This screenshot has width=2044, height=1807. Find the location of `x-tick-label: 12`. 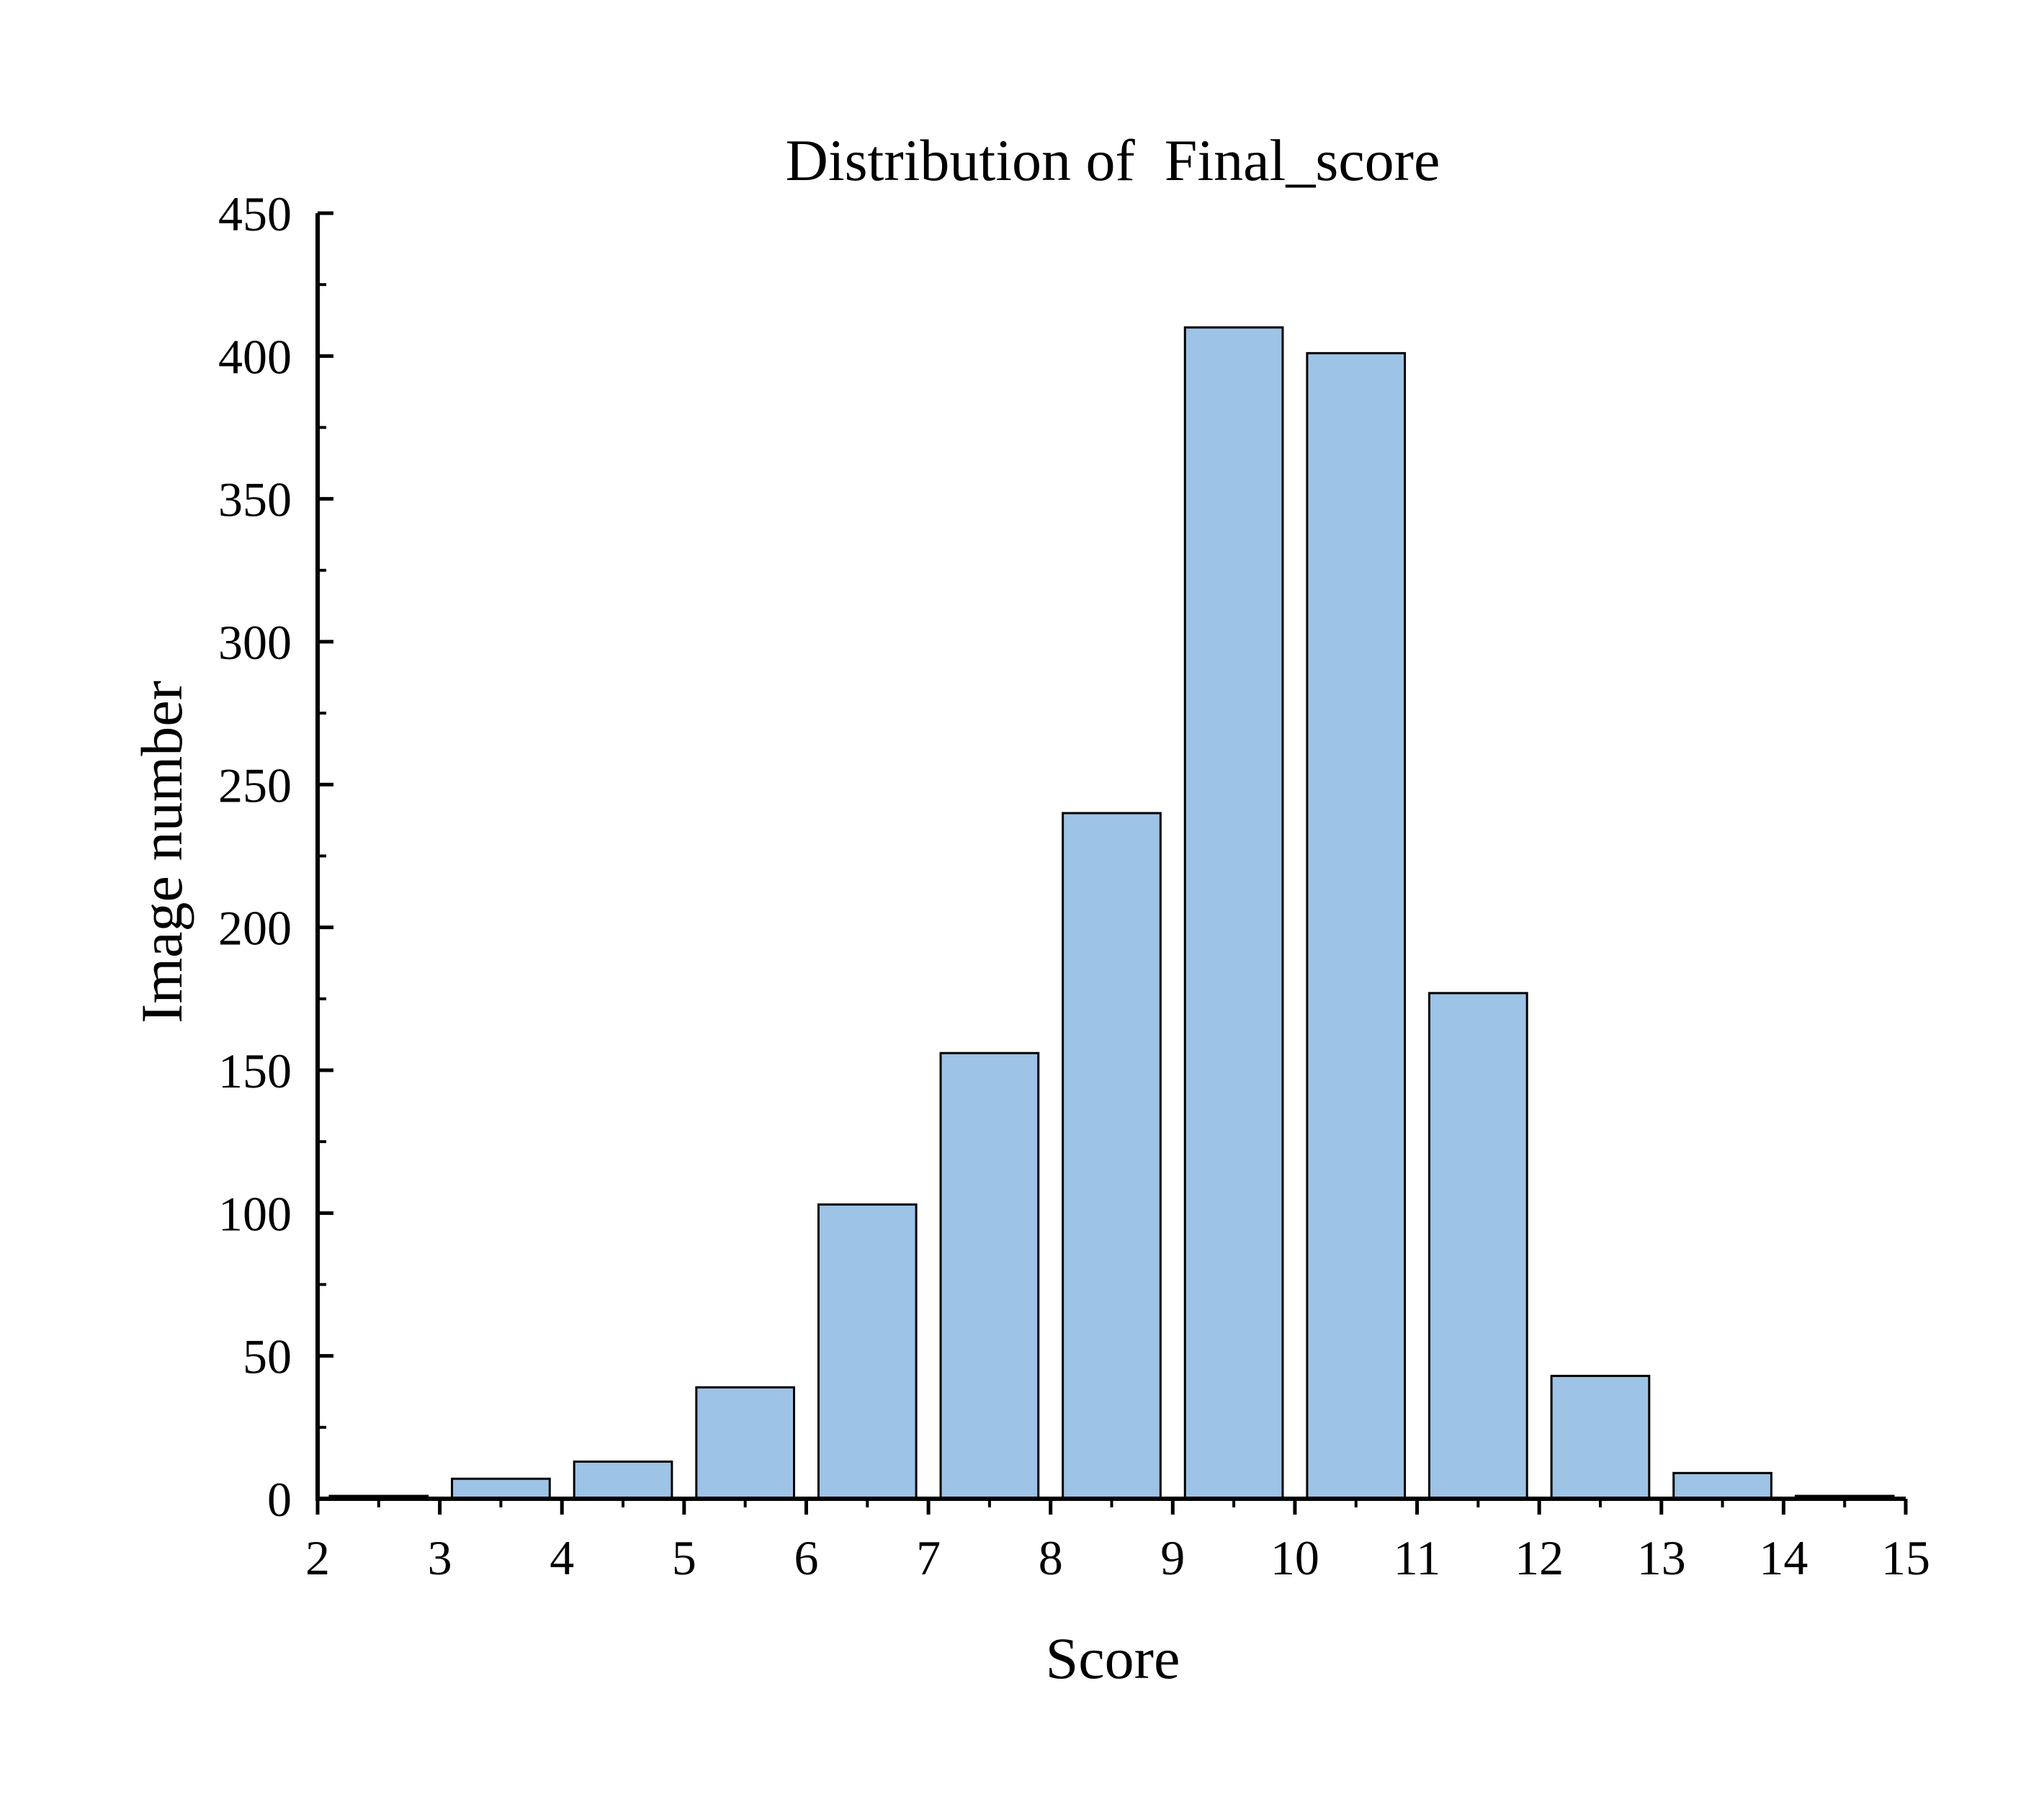

x-tick-label: 12 is located at coordinates (1539, 1557).